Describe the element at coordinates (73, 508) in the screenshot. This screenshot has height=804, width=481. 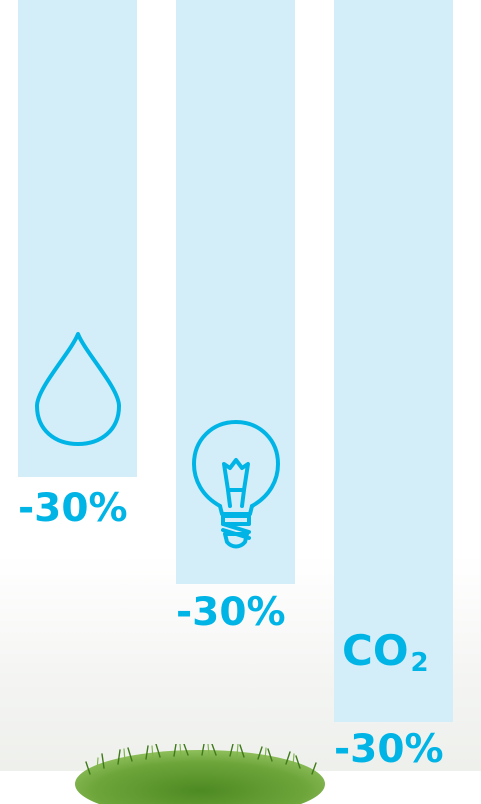
I see `water-reduction-label: -30%` at that location.